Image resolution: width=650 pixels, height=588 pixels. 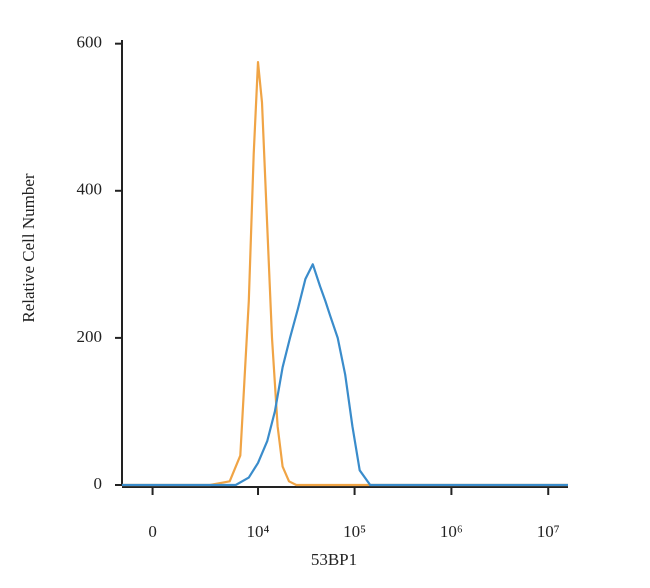 What do you see at coordinates (548, 531) in the screenshot?
I see `x-tick-label: 10⁷` at bounding box center [548, 531].